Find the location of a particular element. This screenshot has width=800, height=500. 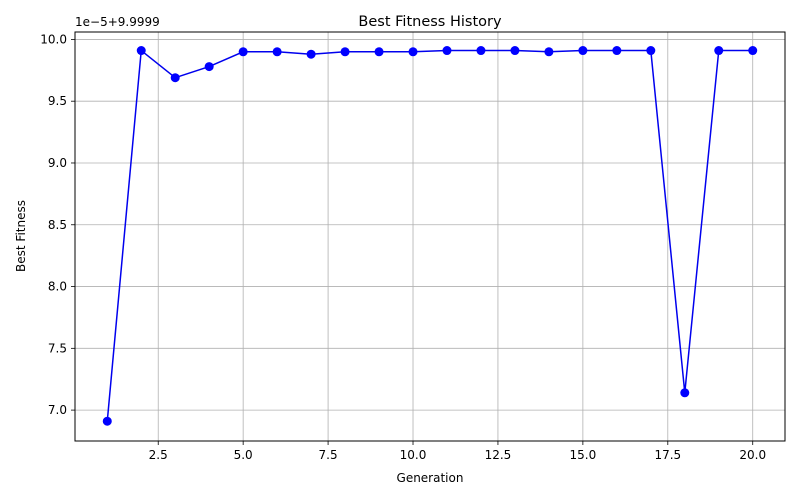

y-tick-label: 8.5 is located at coordinates (57, 225).